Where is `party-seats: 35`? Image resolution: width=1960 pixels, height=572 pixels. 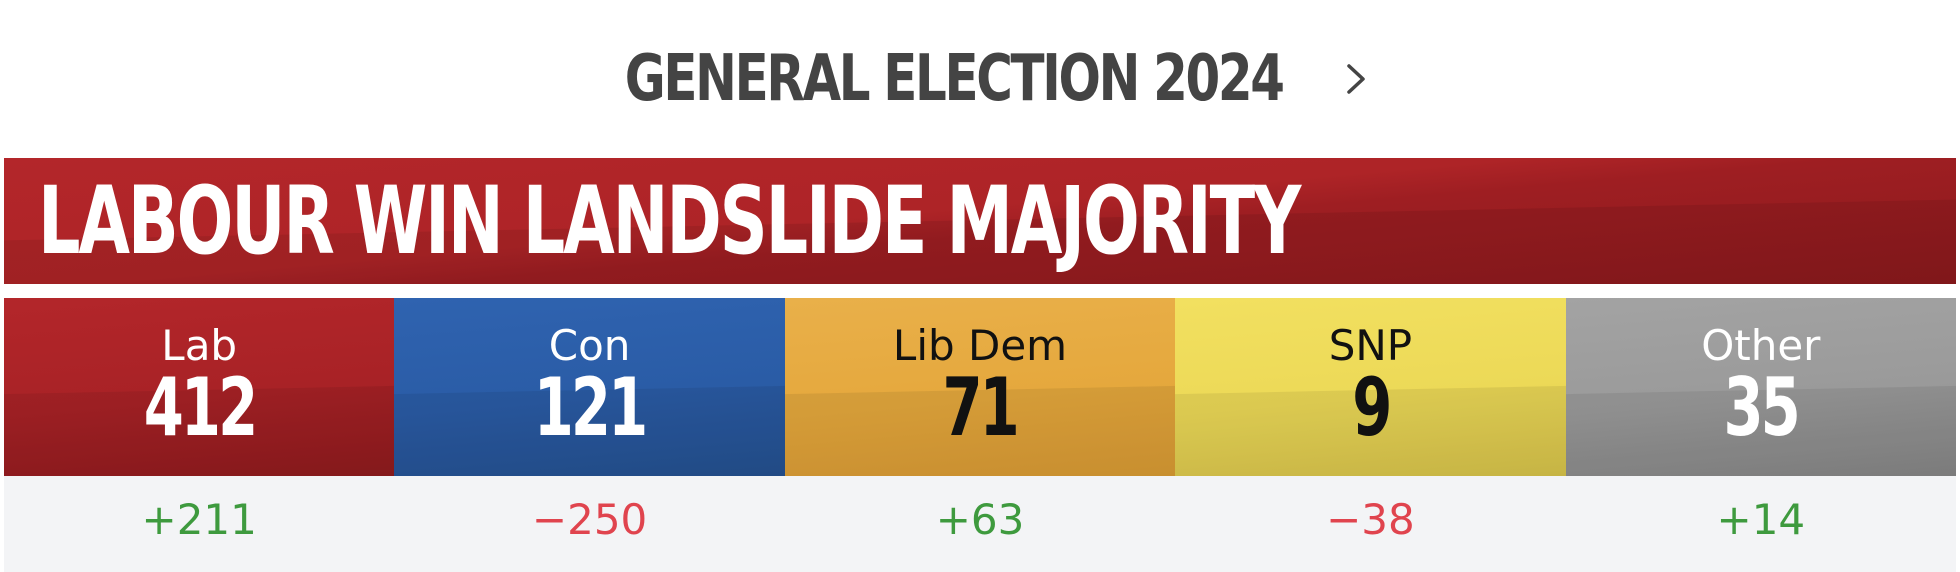 party-seats: 35 is located at coordinates (1762, 407).